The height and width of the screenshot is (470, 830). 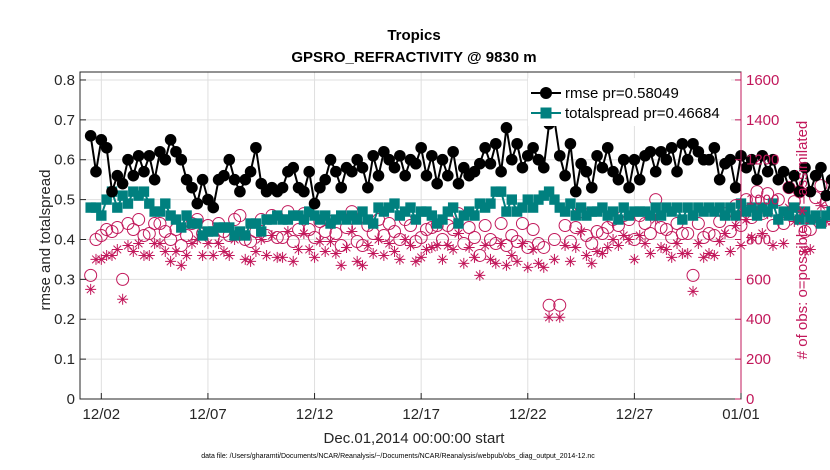 What do you see at coordinates (741, 414) in the screenshot?
I see `x-tick-label: 01/01` at bounding box center [741, 414].